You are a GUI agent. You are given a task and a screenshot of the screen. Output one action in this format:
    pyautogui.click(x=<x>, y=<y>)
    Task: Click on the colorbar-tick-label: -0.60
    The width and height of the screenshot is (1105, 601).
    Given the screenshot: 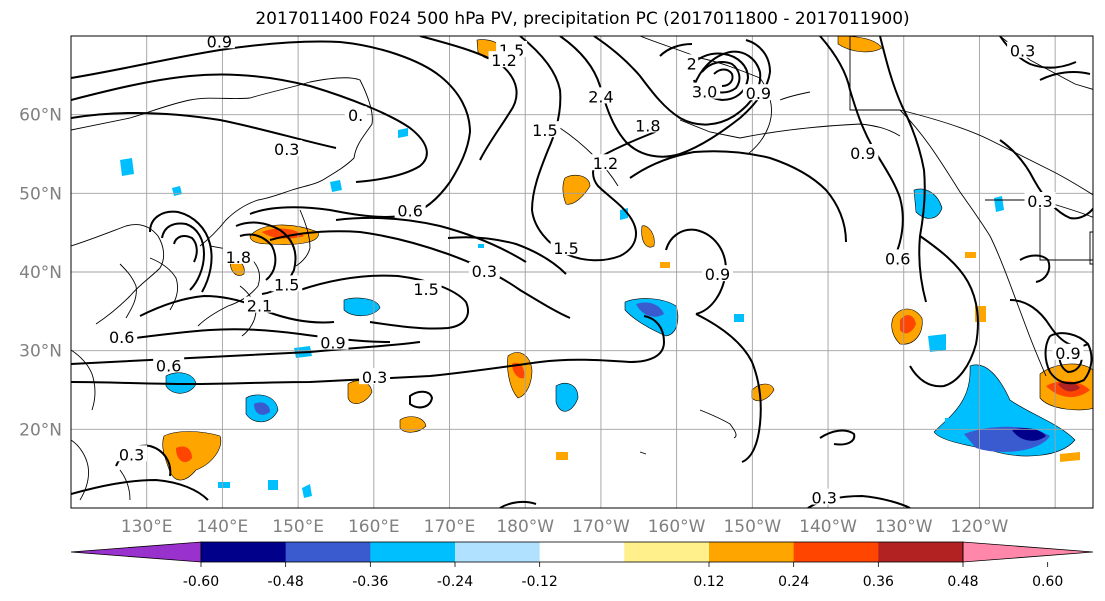 What is the action you would take?
    pyautogui.click(x=201, y=582)
    